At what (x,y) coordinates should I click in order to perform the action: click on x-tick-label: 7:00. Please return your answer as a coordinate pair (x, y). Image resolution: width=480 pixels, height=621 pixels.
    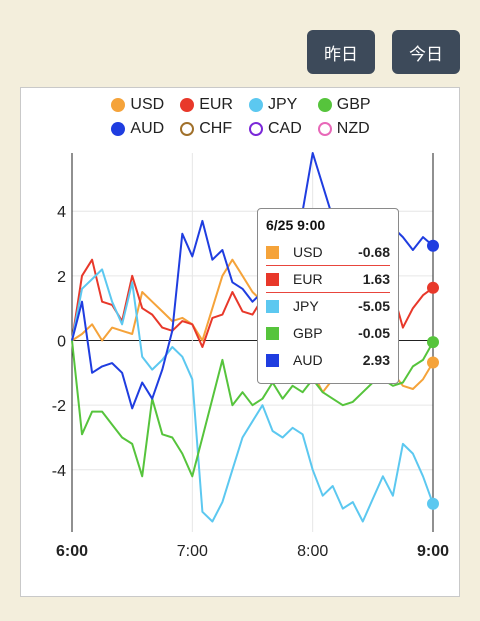
    Looking at the image, I should click on (192, 551).